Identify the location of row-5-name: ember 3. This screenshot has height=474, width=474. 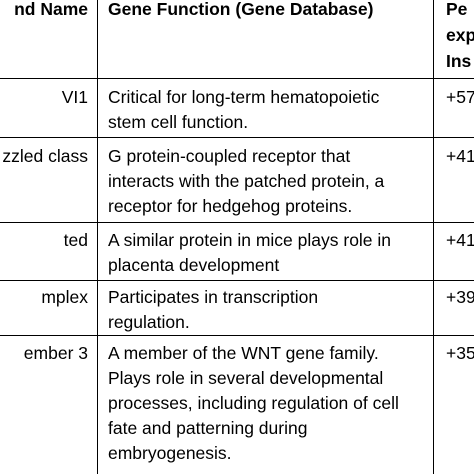
(55, 353).